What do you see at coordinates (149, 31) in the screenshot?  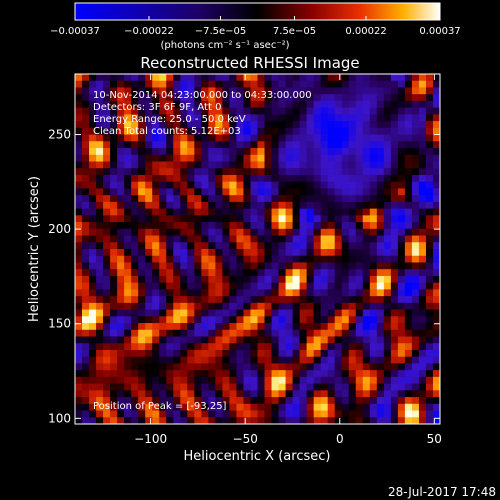 I see `colorbar-tick-label: −0.00022` at bounding box center [149, 31].